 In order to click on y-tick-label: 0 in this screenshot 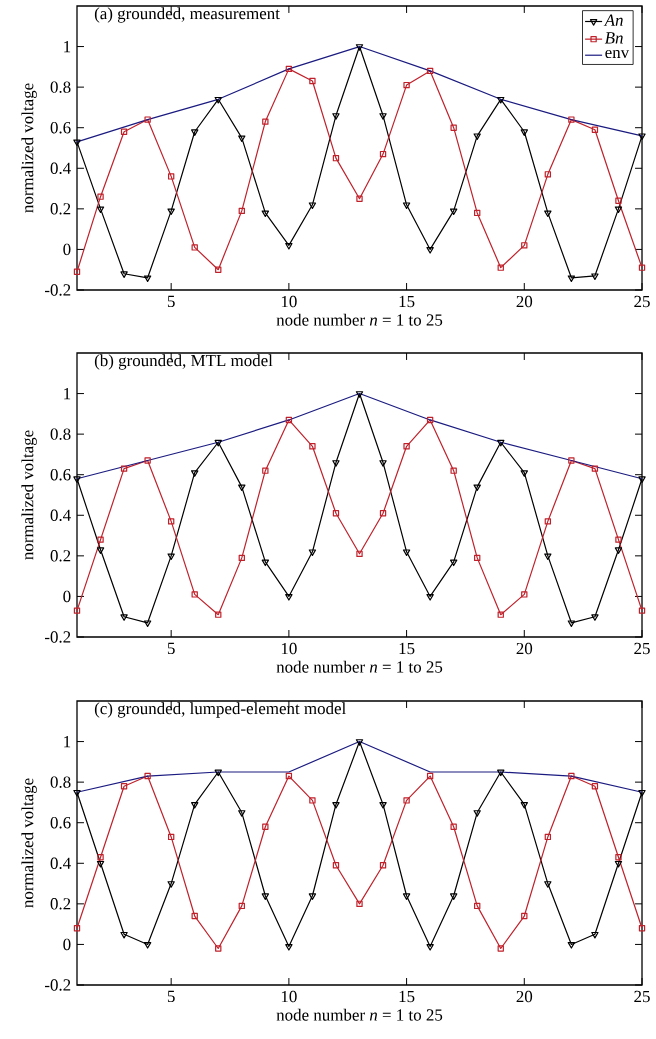, I will do `click(67, 249)`.